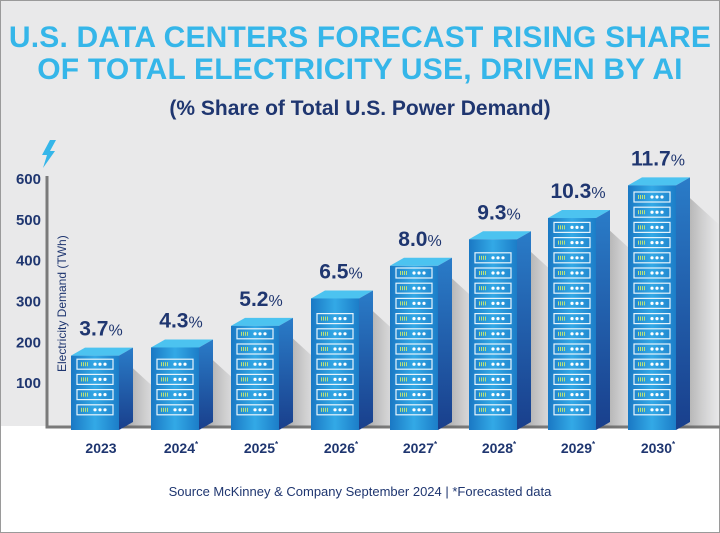  What do you see at coordinates (594, 318) in the screenshot?
I see `bar-2029: 10.3% 2029*` at bounding box center [594, 318].